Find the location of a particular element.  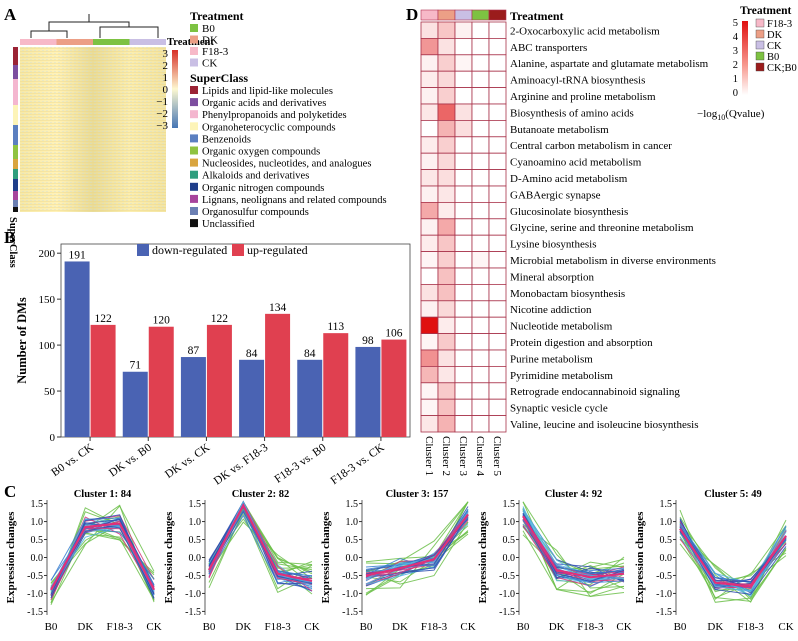

pathway-label: Arginine and proline metabolism is located at coordinates (583, 97).